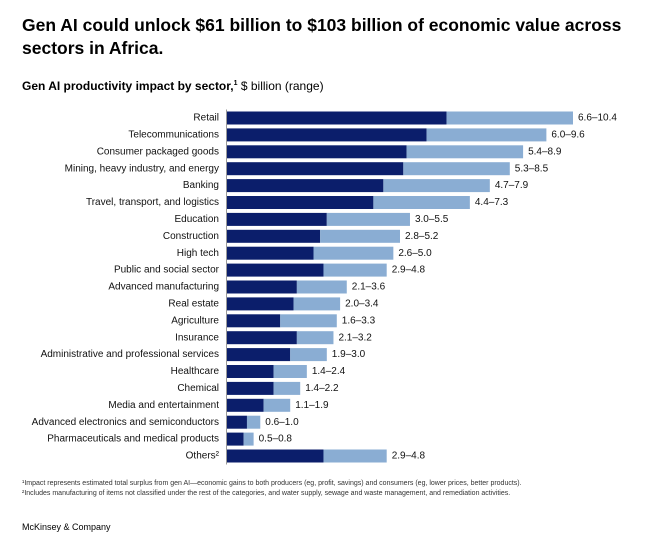 The width and height of the screenshot is (657, 541). What do you see at coordinates (568, 135) in the screenshot?
I see `value-label: 6.0–9.6` at bounding box center [568, 135].